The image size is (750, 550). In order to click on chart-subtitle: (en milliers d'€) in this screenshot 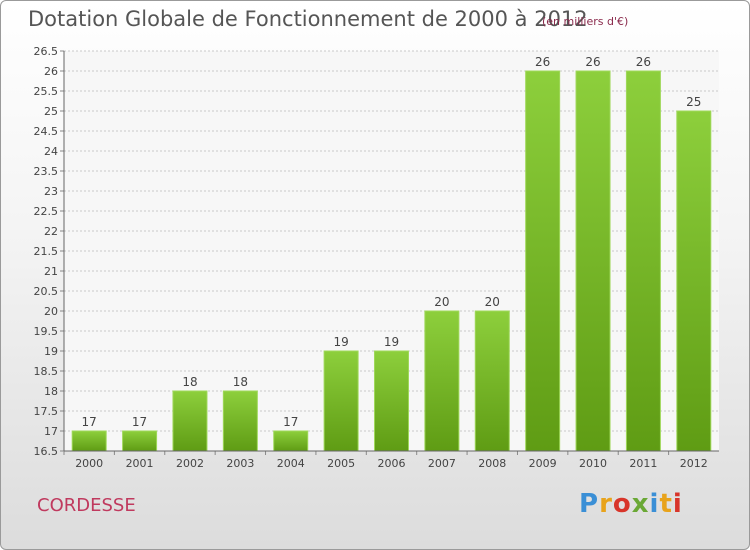, I will do `click(585, 21)`.